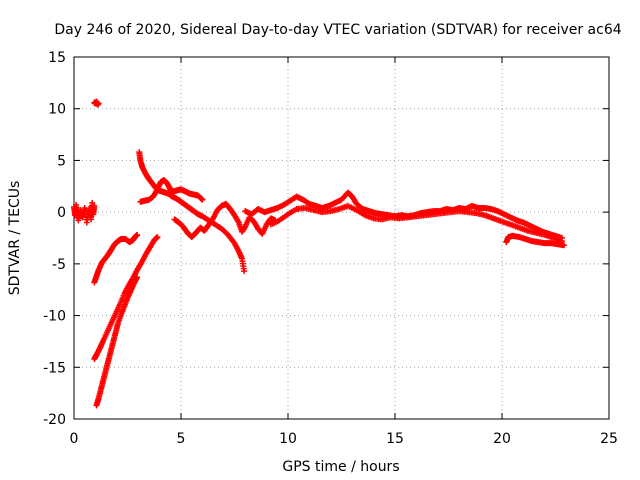  I want to click on segment-parallel-lower, so click(416, 223).